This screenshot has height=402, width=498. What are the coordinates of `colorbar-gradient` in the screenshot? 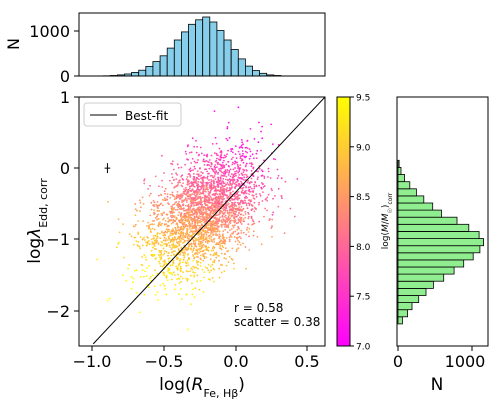 It's located at (343, 221).